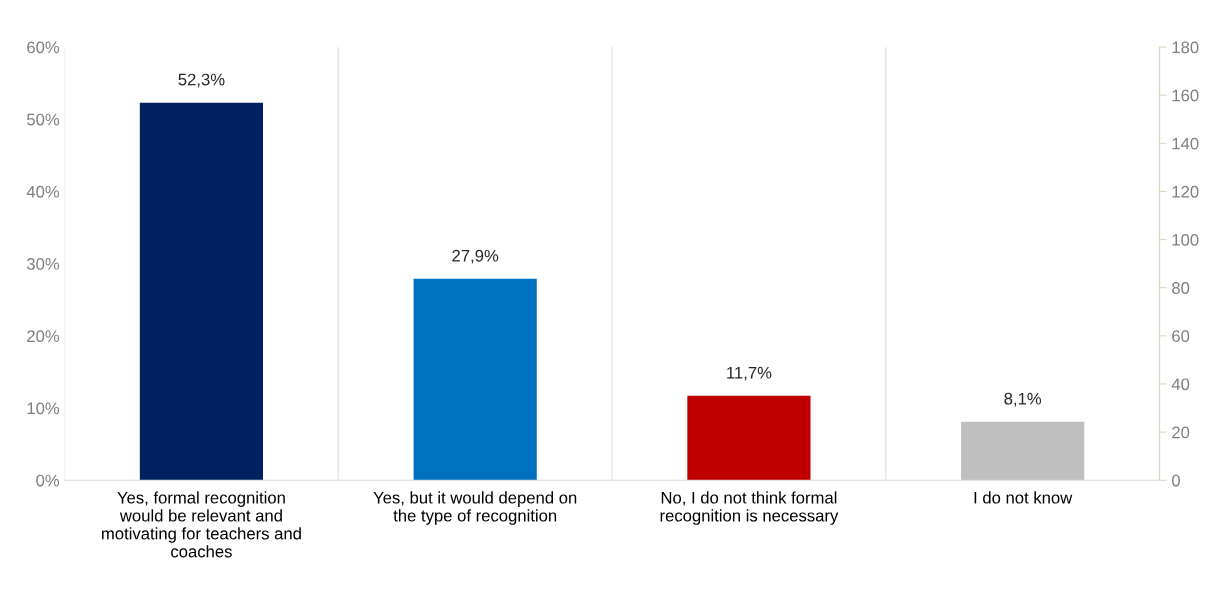 This screenshot has width=1218, height=611. What do you see at coordinates (1181, 336) in the screenshot?
I see `y2-tick-label: 60` at bounding box center [1181, 336].